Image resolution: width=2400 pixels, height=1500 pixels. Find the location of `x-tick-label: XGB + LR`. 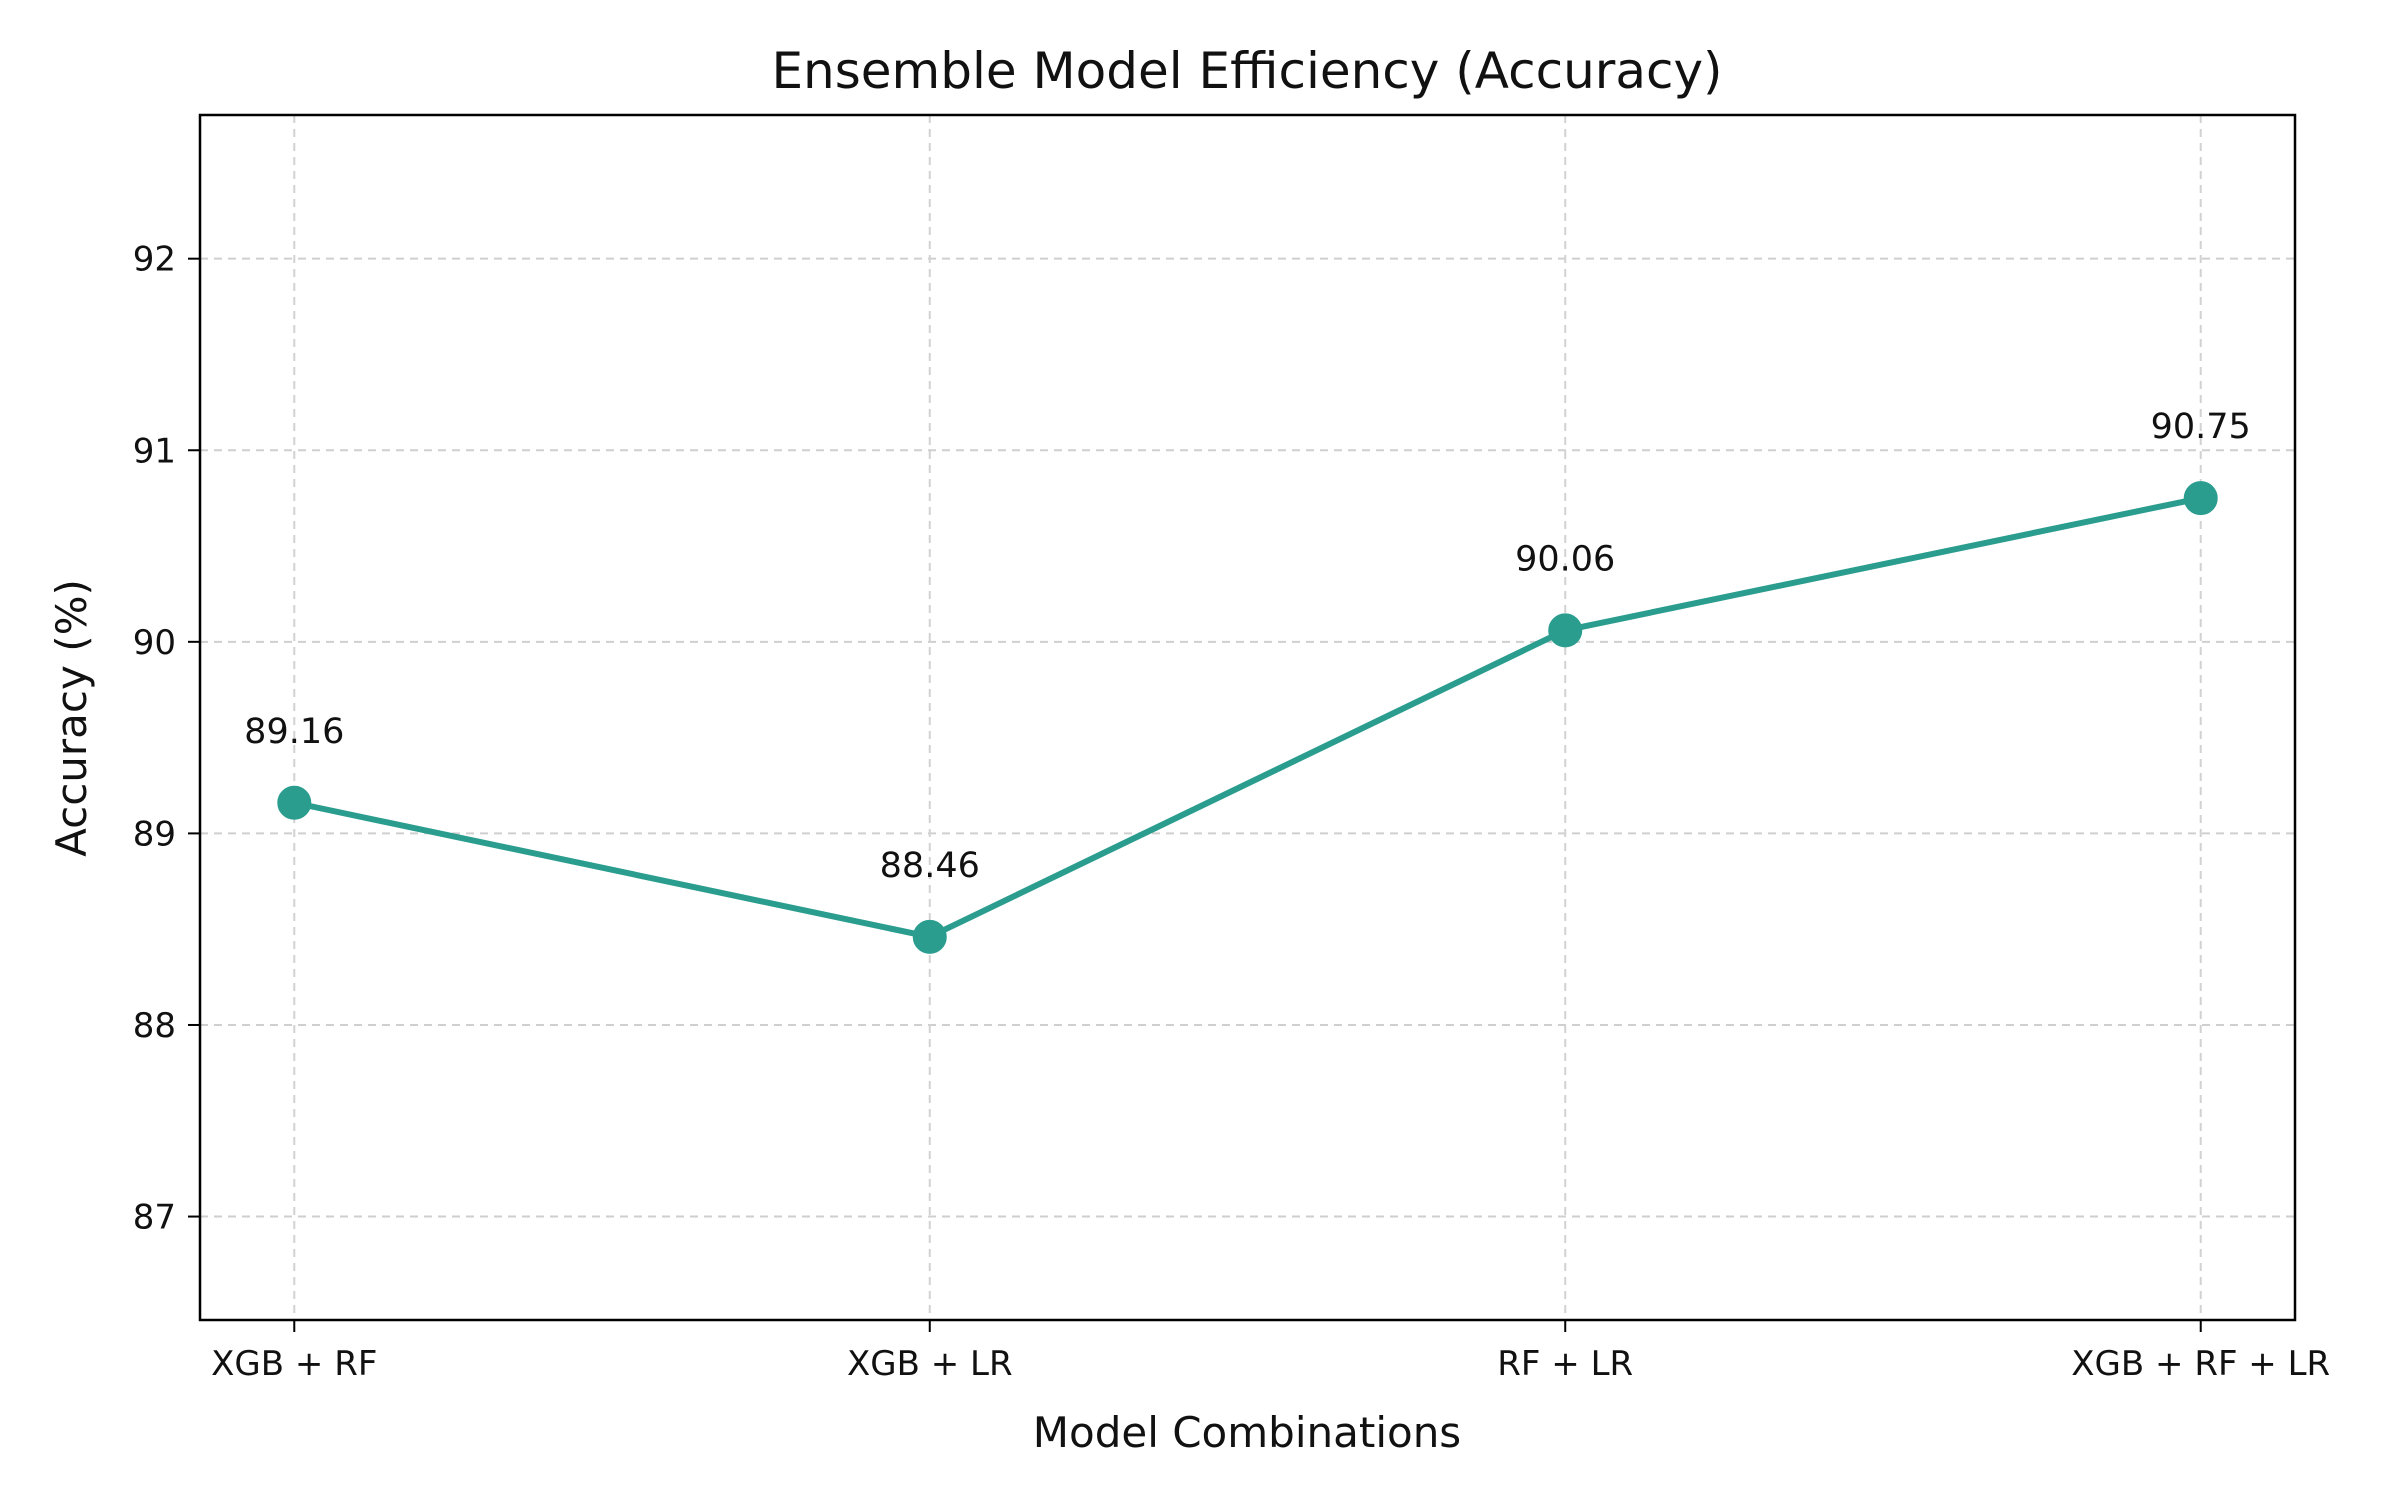

x-tick-label: XGB + LR is located at coordinates (930, 1364).